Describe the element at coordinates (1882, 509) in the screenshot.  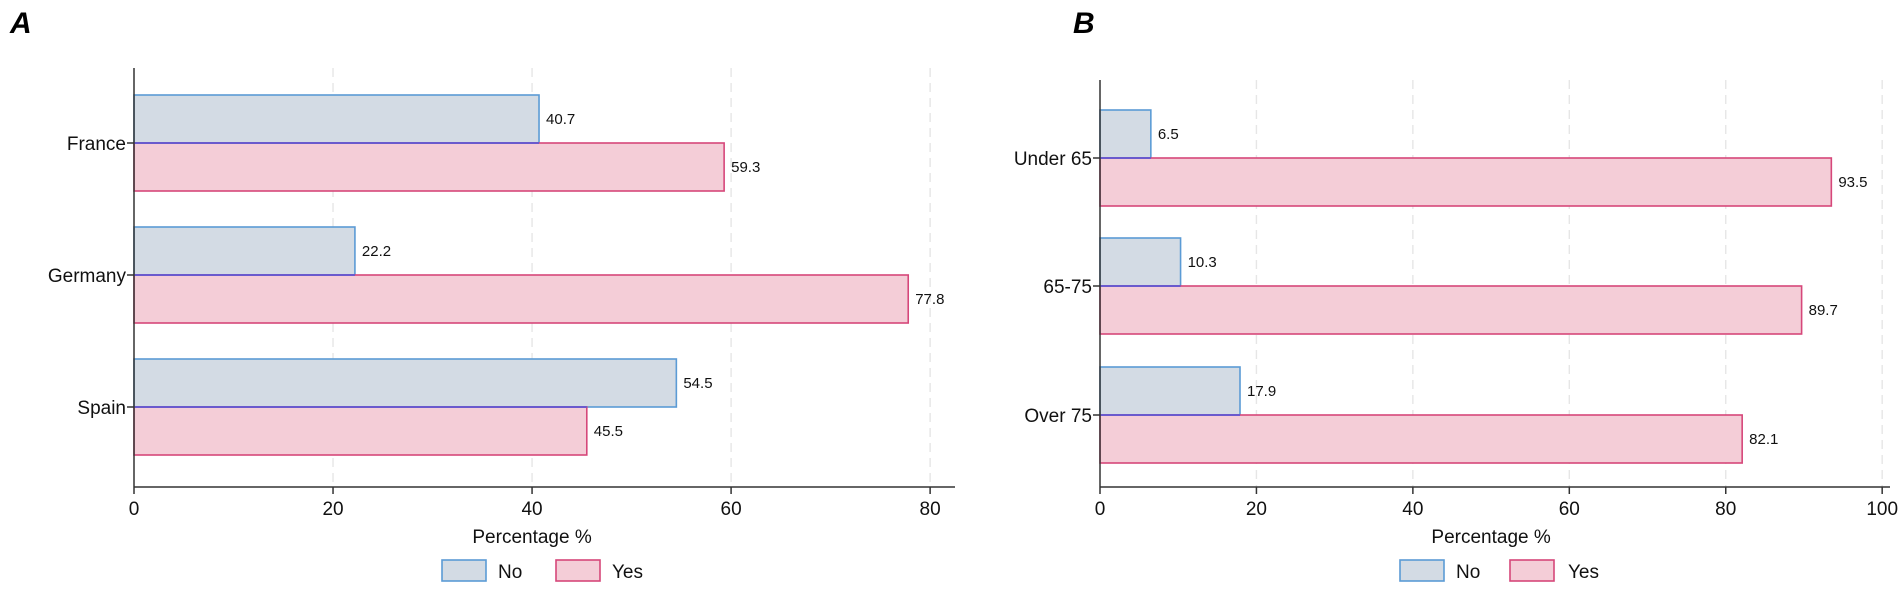
I see `x-tick-label: 100` at that location.